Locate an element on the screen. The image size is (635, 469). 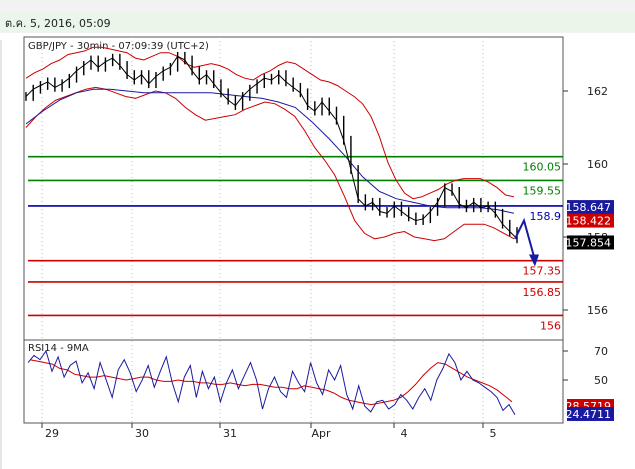
x-tick-label: 5 is located at coordinates (493, 433).